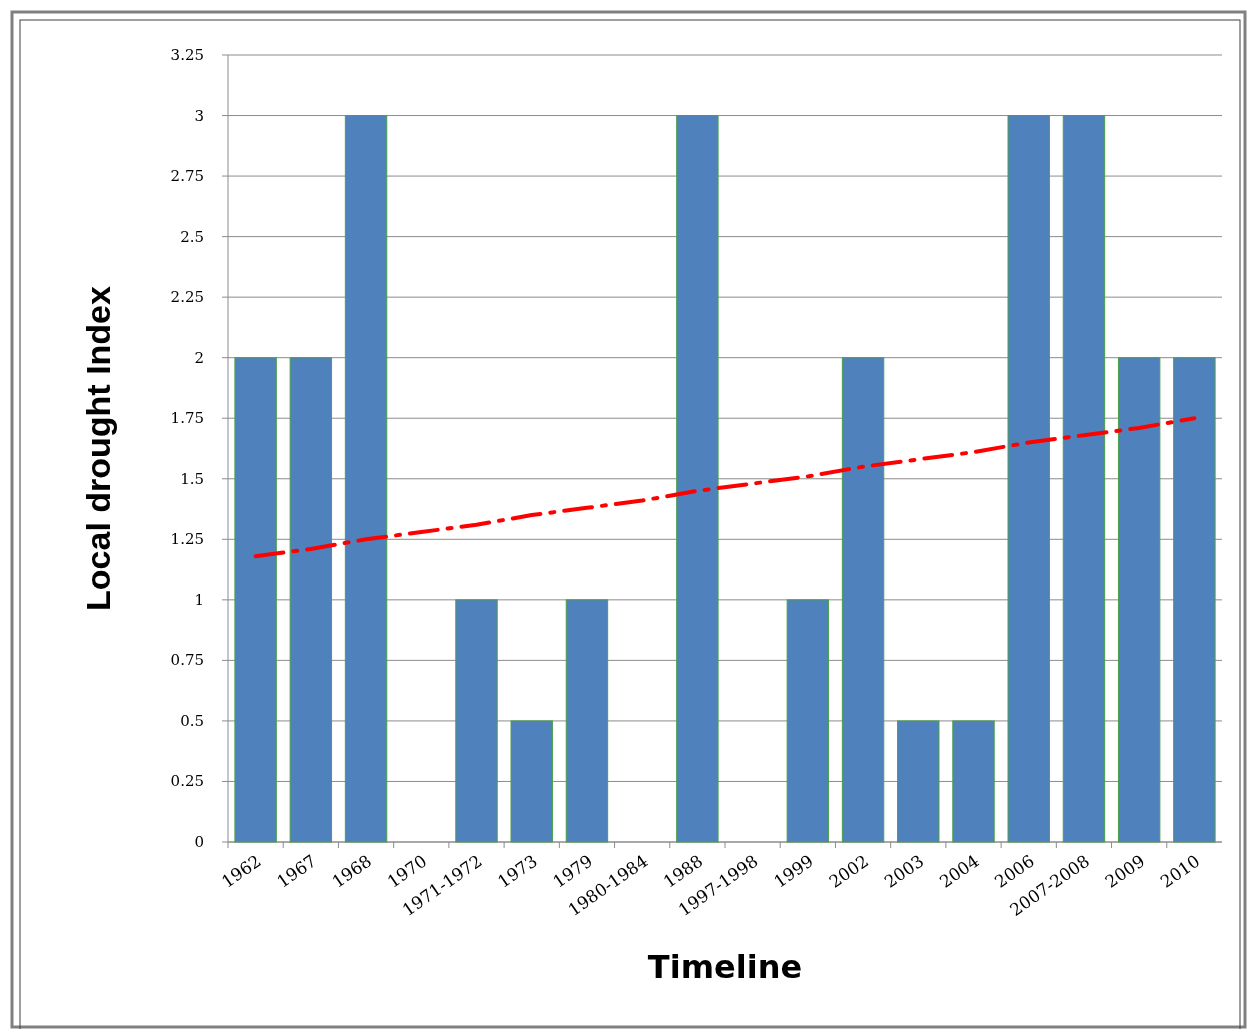 Image resolution: width=1247 pixels, height=1029 pixels. What do you see at coordinates (187, 539) in the screenshot?
I see `y-tick-label: 1.25` at bounding box center [187, 539].